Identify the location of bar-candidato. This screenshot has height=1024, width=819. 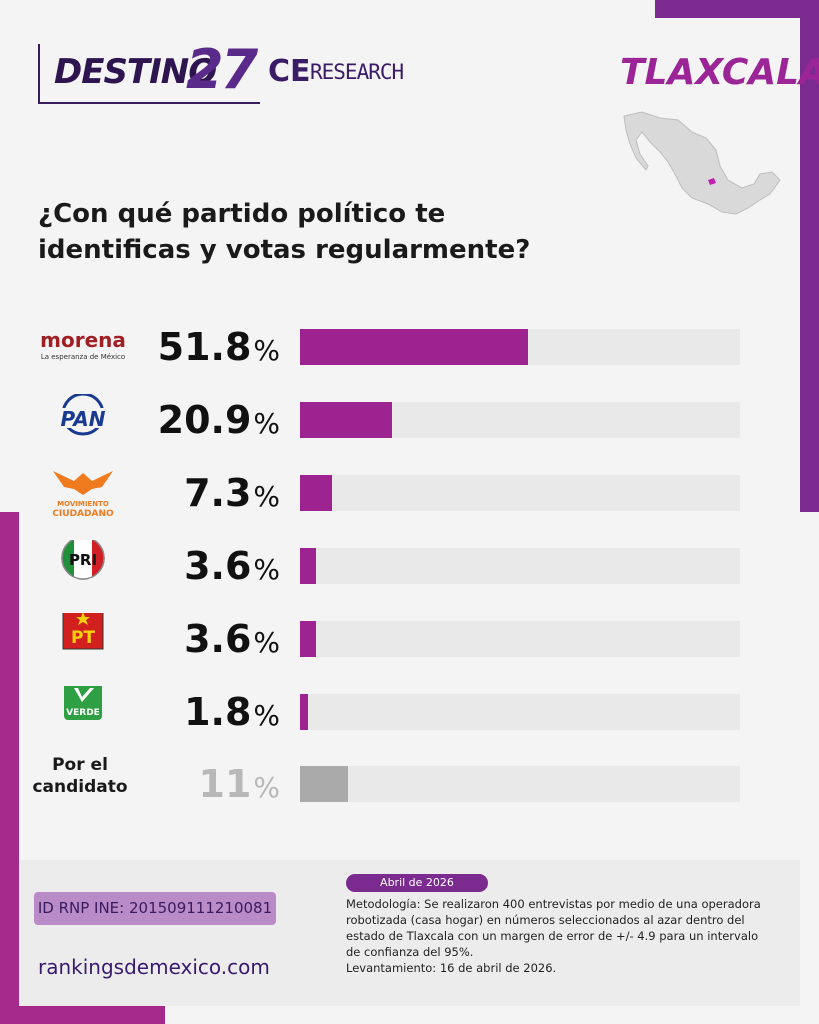
(324, 784).